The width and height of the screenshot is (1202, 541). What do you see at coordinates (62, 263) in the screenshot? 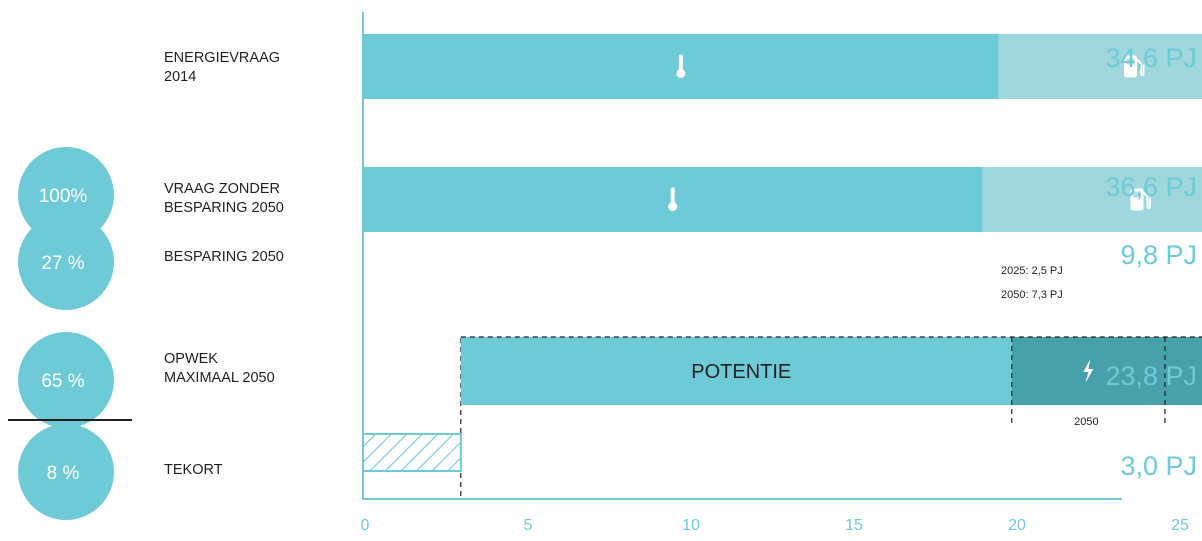
I see `percentage-label: 27 %` at bounding box center [62, 263].